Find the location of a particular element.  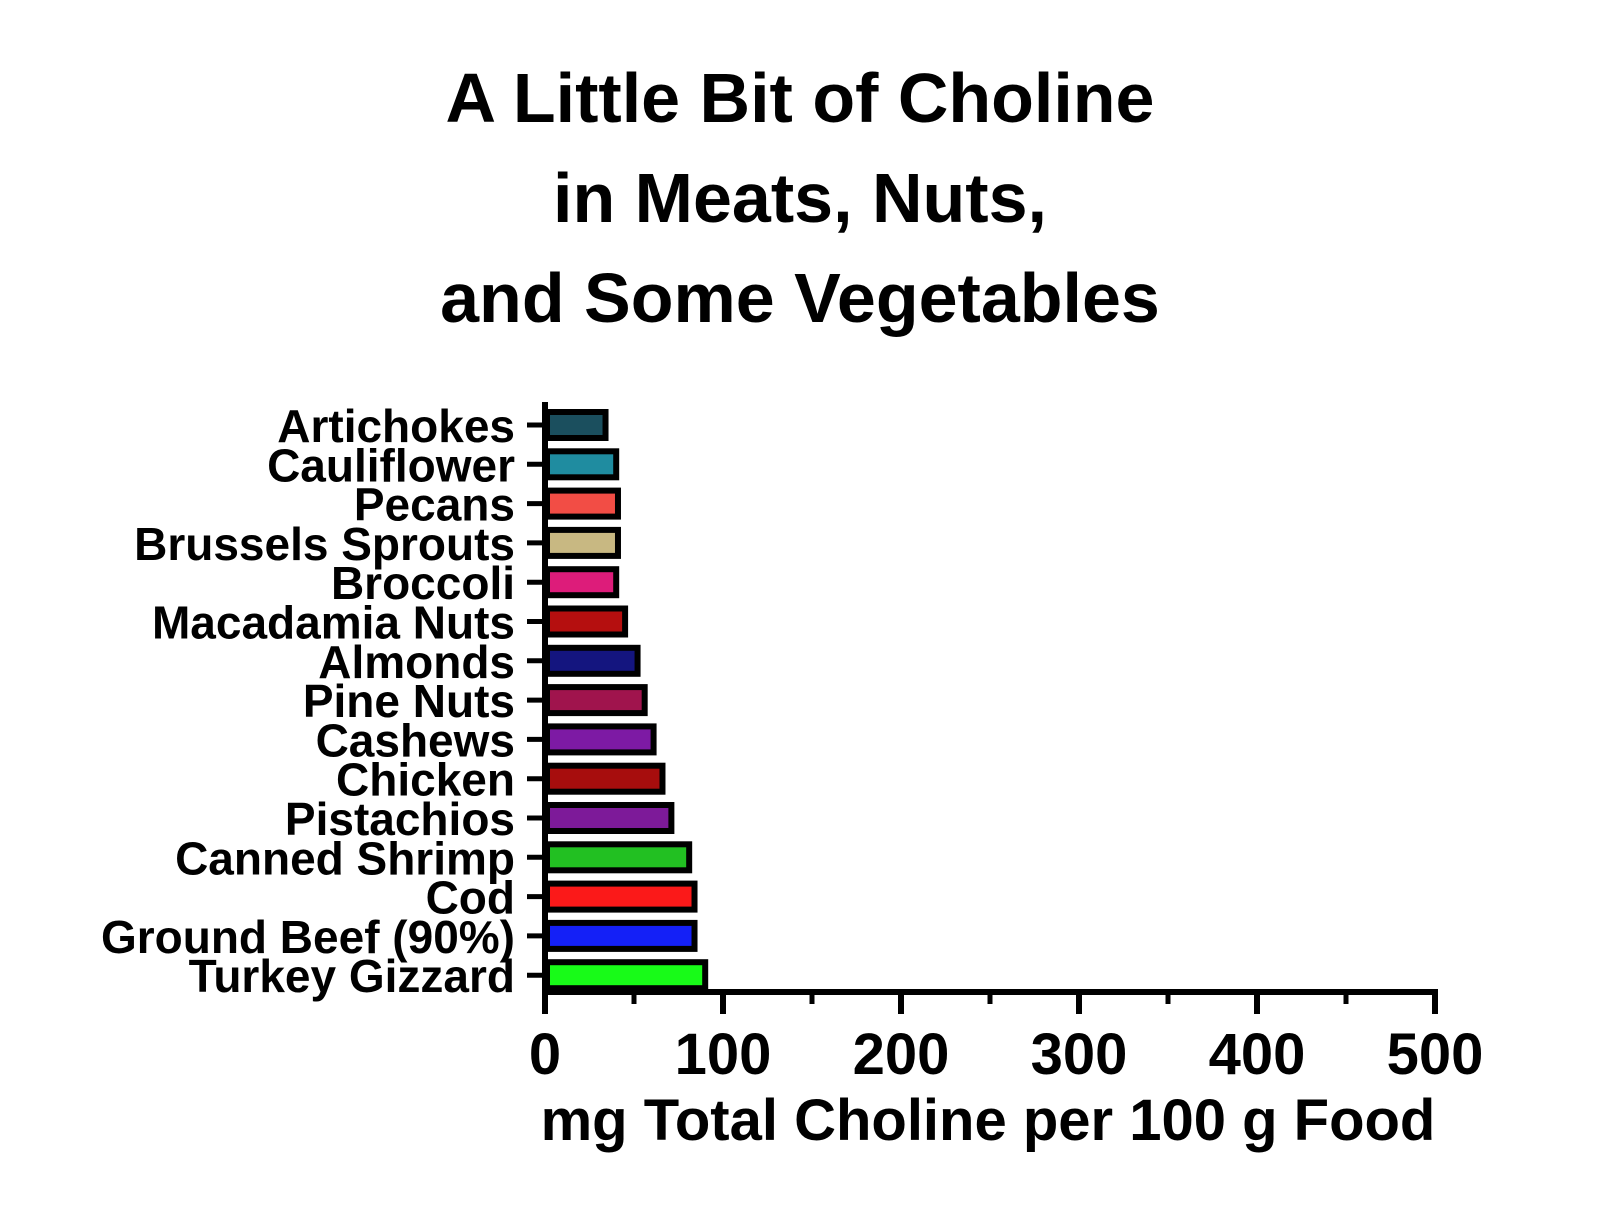

category-label: Chicken is located at coordinates (425, 780).